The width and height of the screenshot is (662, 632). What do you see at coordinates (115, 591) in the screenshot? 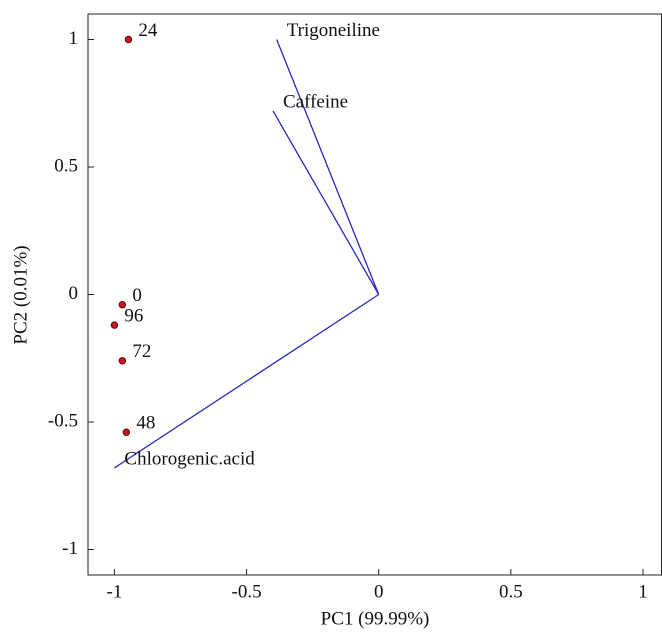
I see `x-tick-label: -1` at bounding box center [115, 591].